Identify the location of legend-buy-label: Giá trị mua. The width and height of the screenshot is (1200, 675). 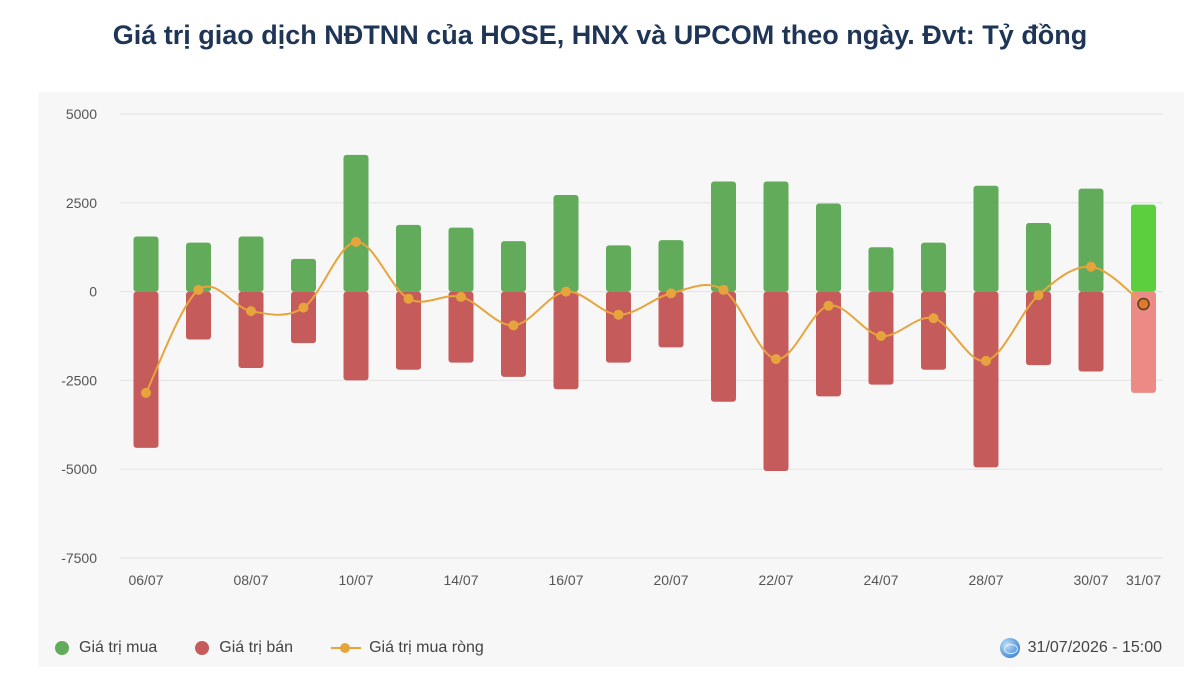
(118, 647).